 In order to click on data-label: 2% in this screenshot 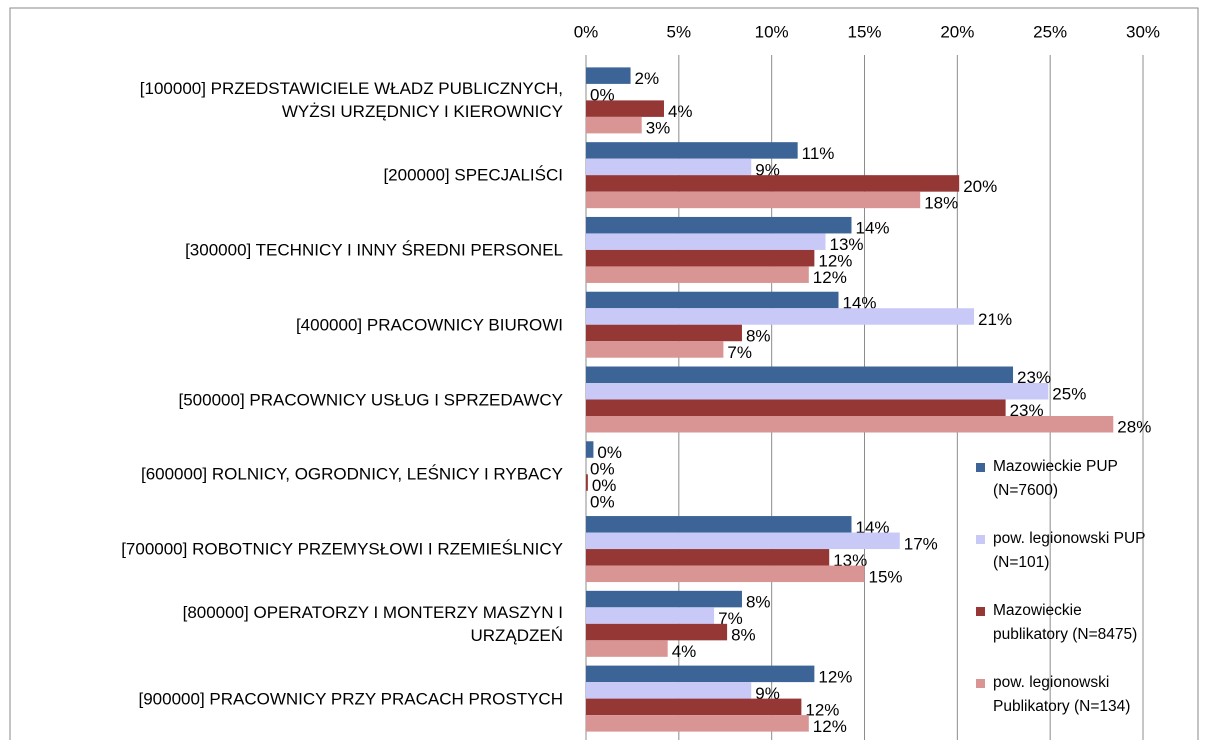, I will do `click(647, 78)`.